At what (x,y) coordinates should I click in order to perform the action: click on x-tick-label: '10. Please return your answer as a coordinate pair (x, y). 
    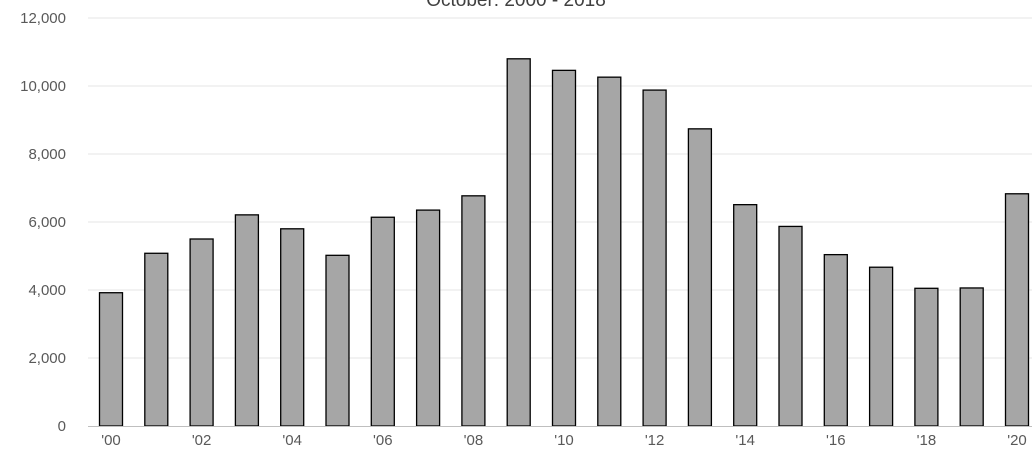
    Looking at the image, I should click on (564, 440).